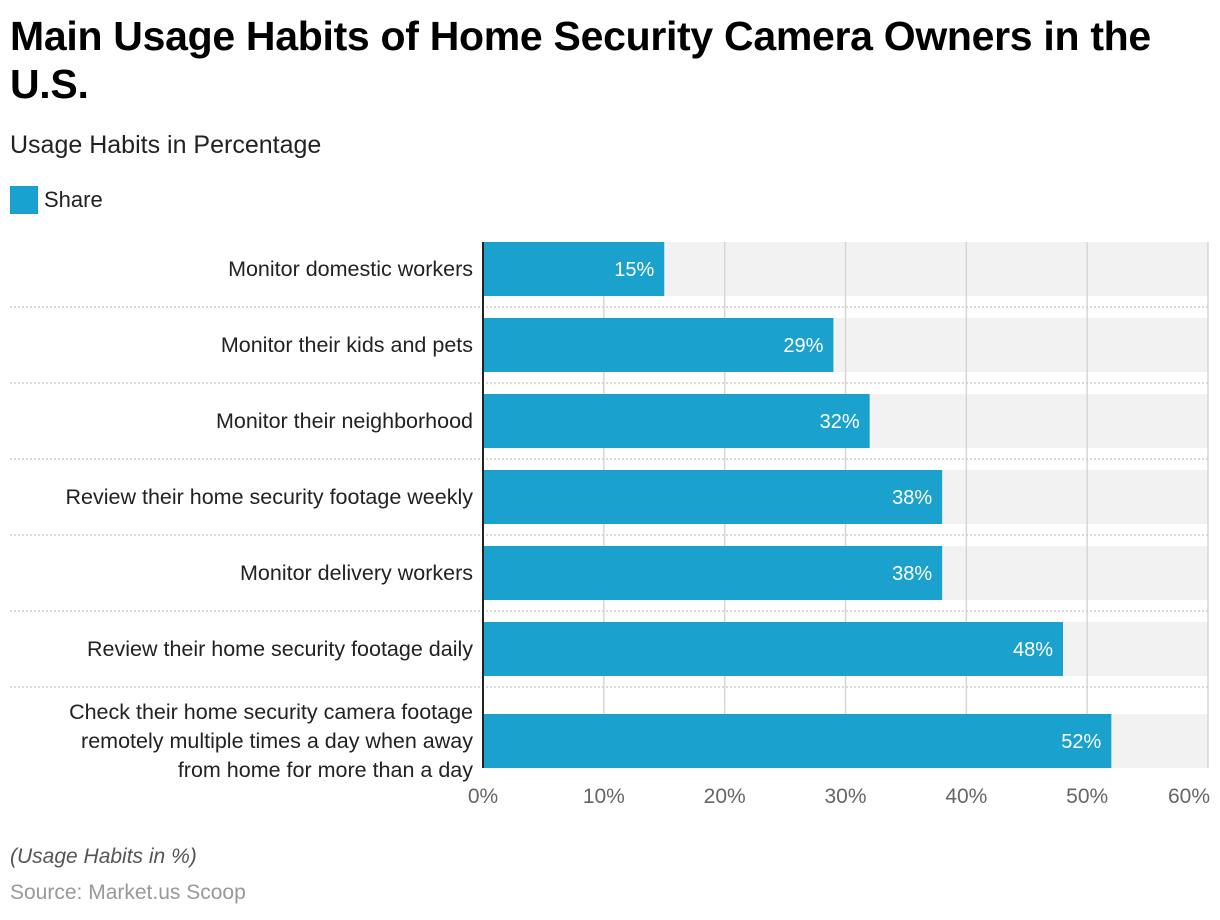  Describe the element at coordinates (347, 345) in the screenshot. I see `category-label-1: Monitor their kids and pets` at that location.